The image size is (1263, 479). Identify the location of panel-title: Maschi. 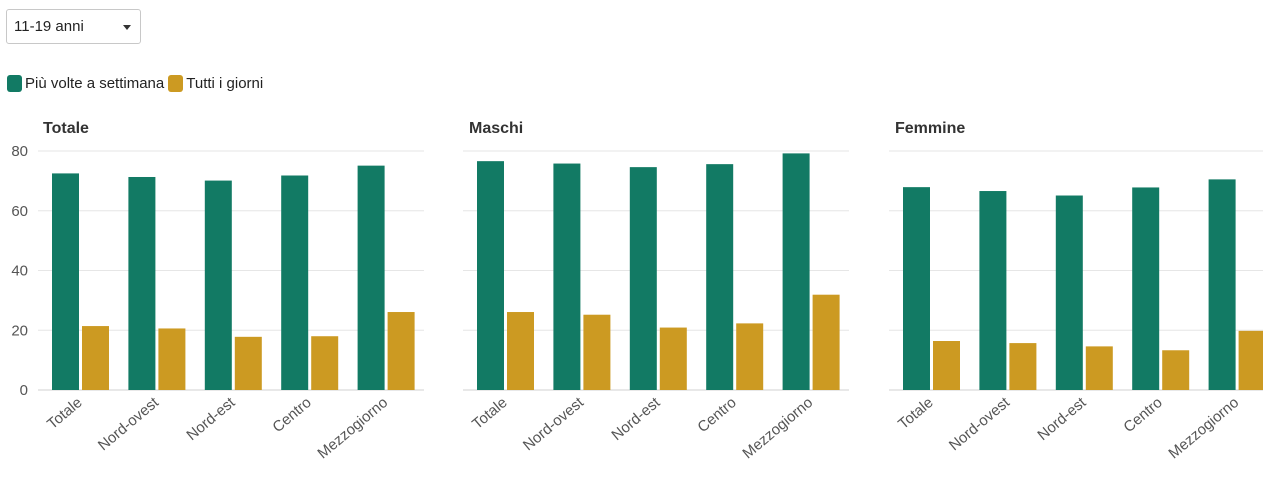
(496, 128).